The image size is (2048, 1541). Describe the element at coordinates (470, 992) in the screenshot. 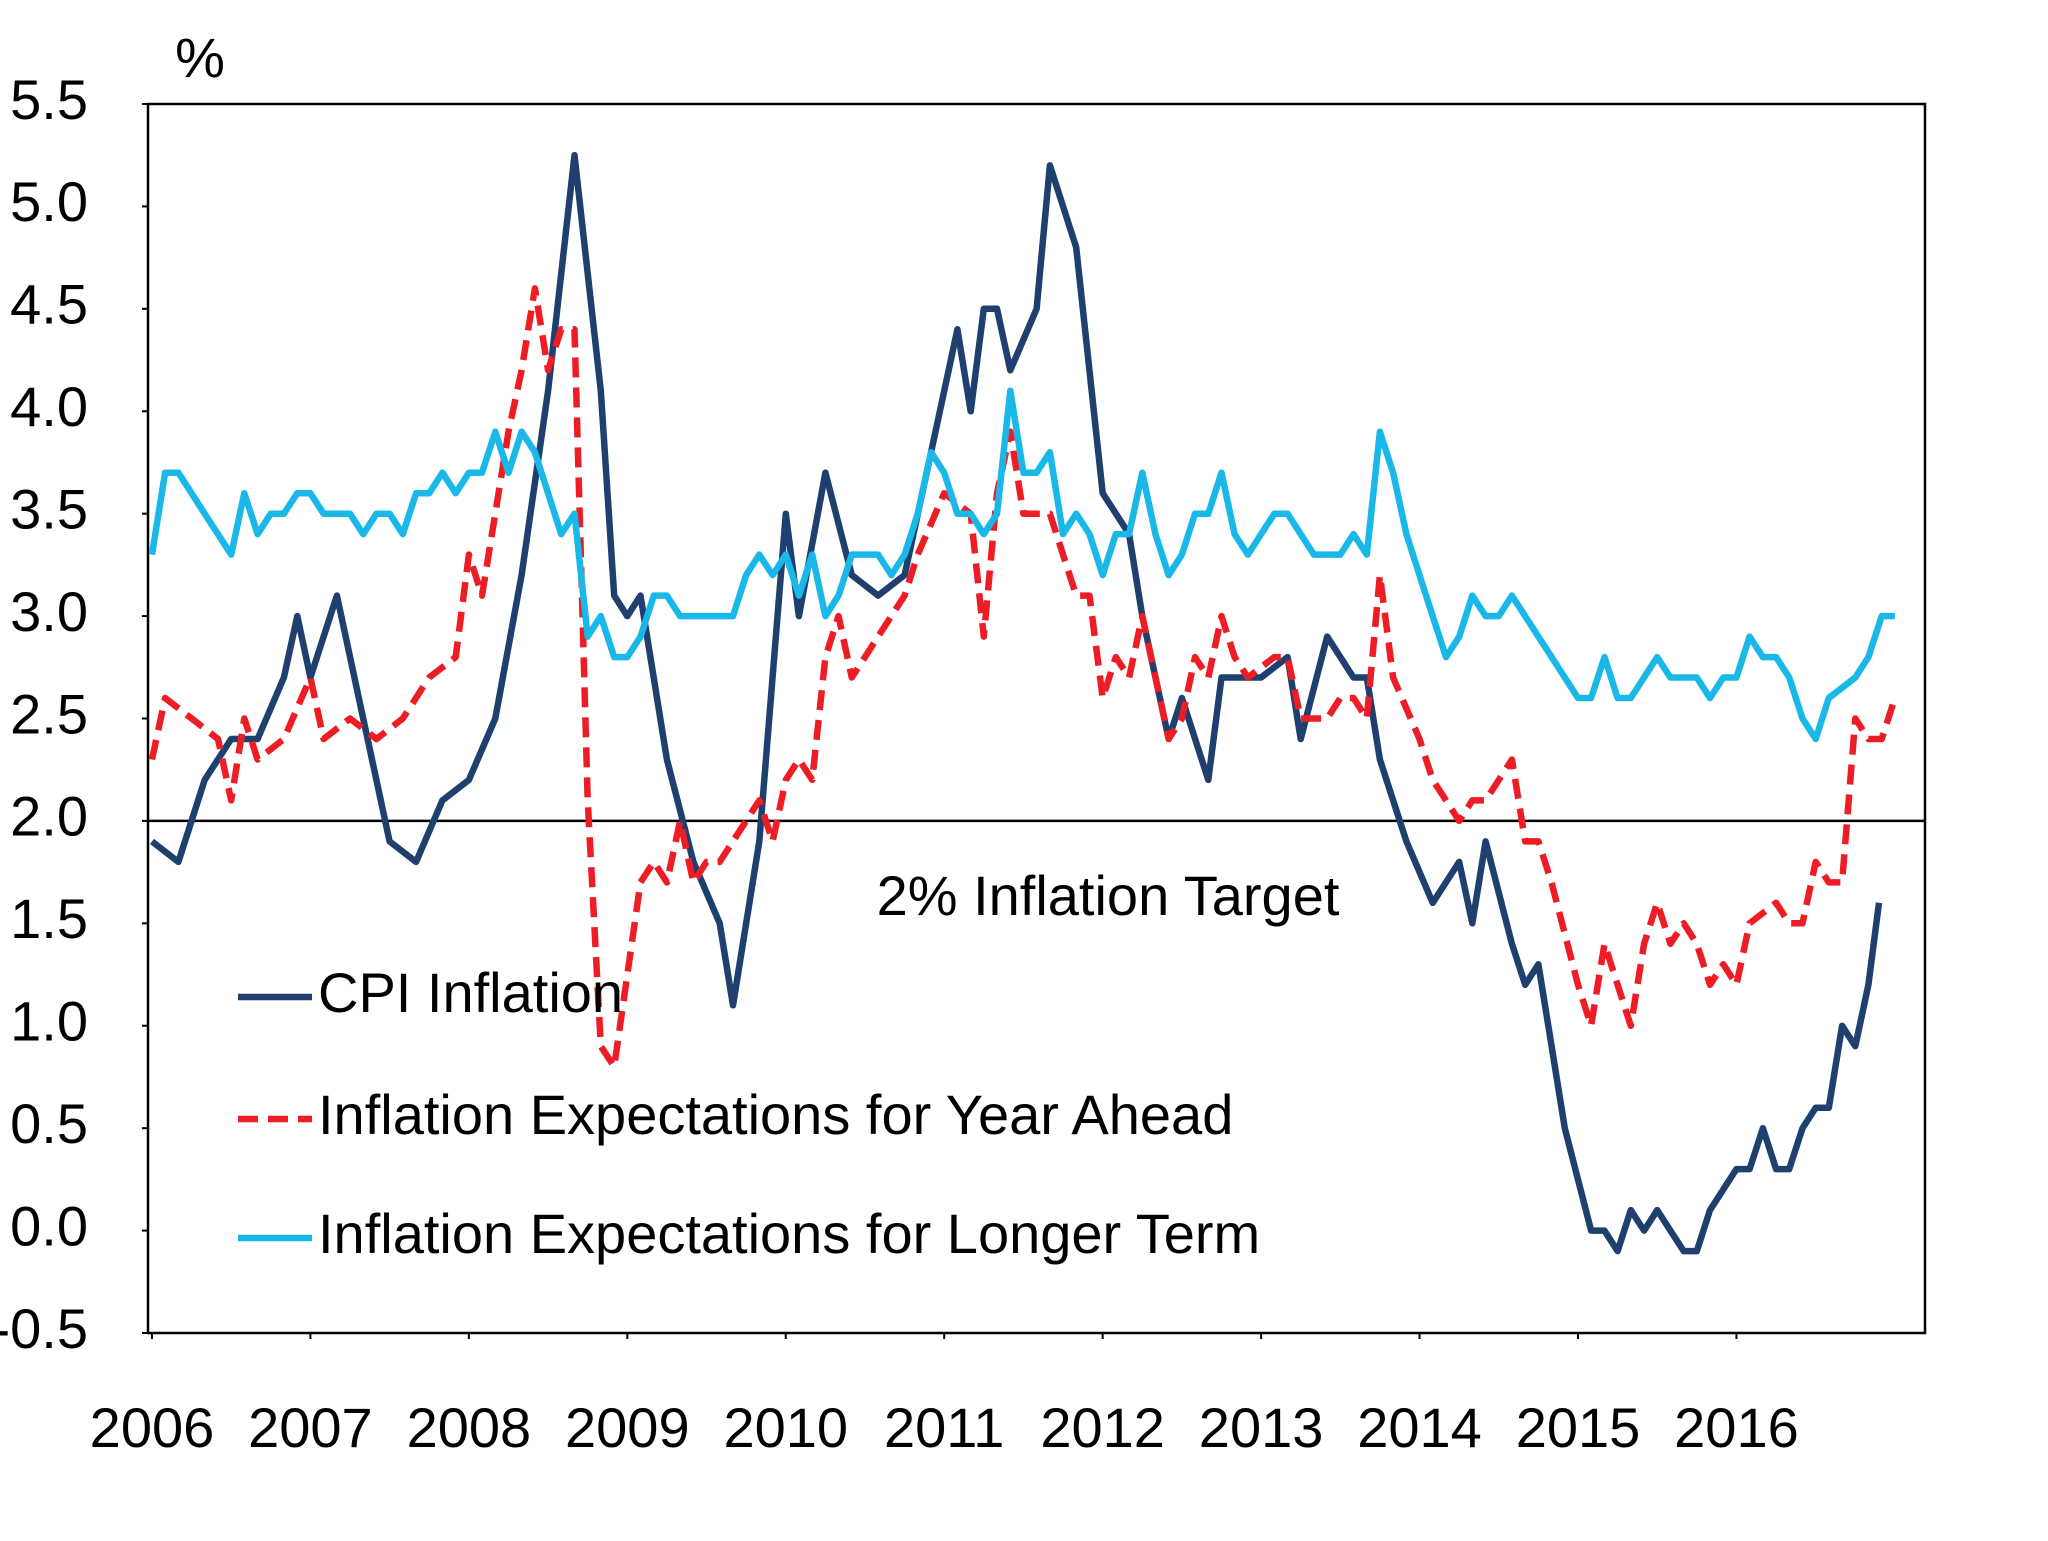

I see `legend-label: CPI Inflation` at that location.